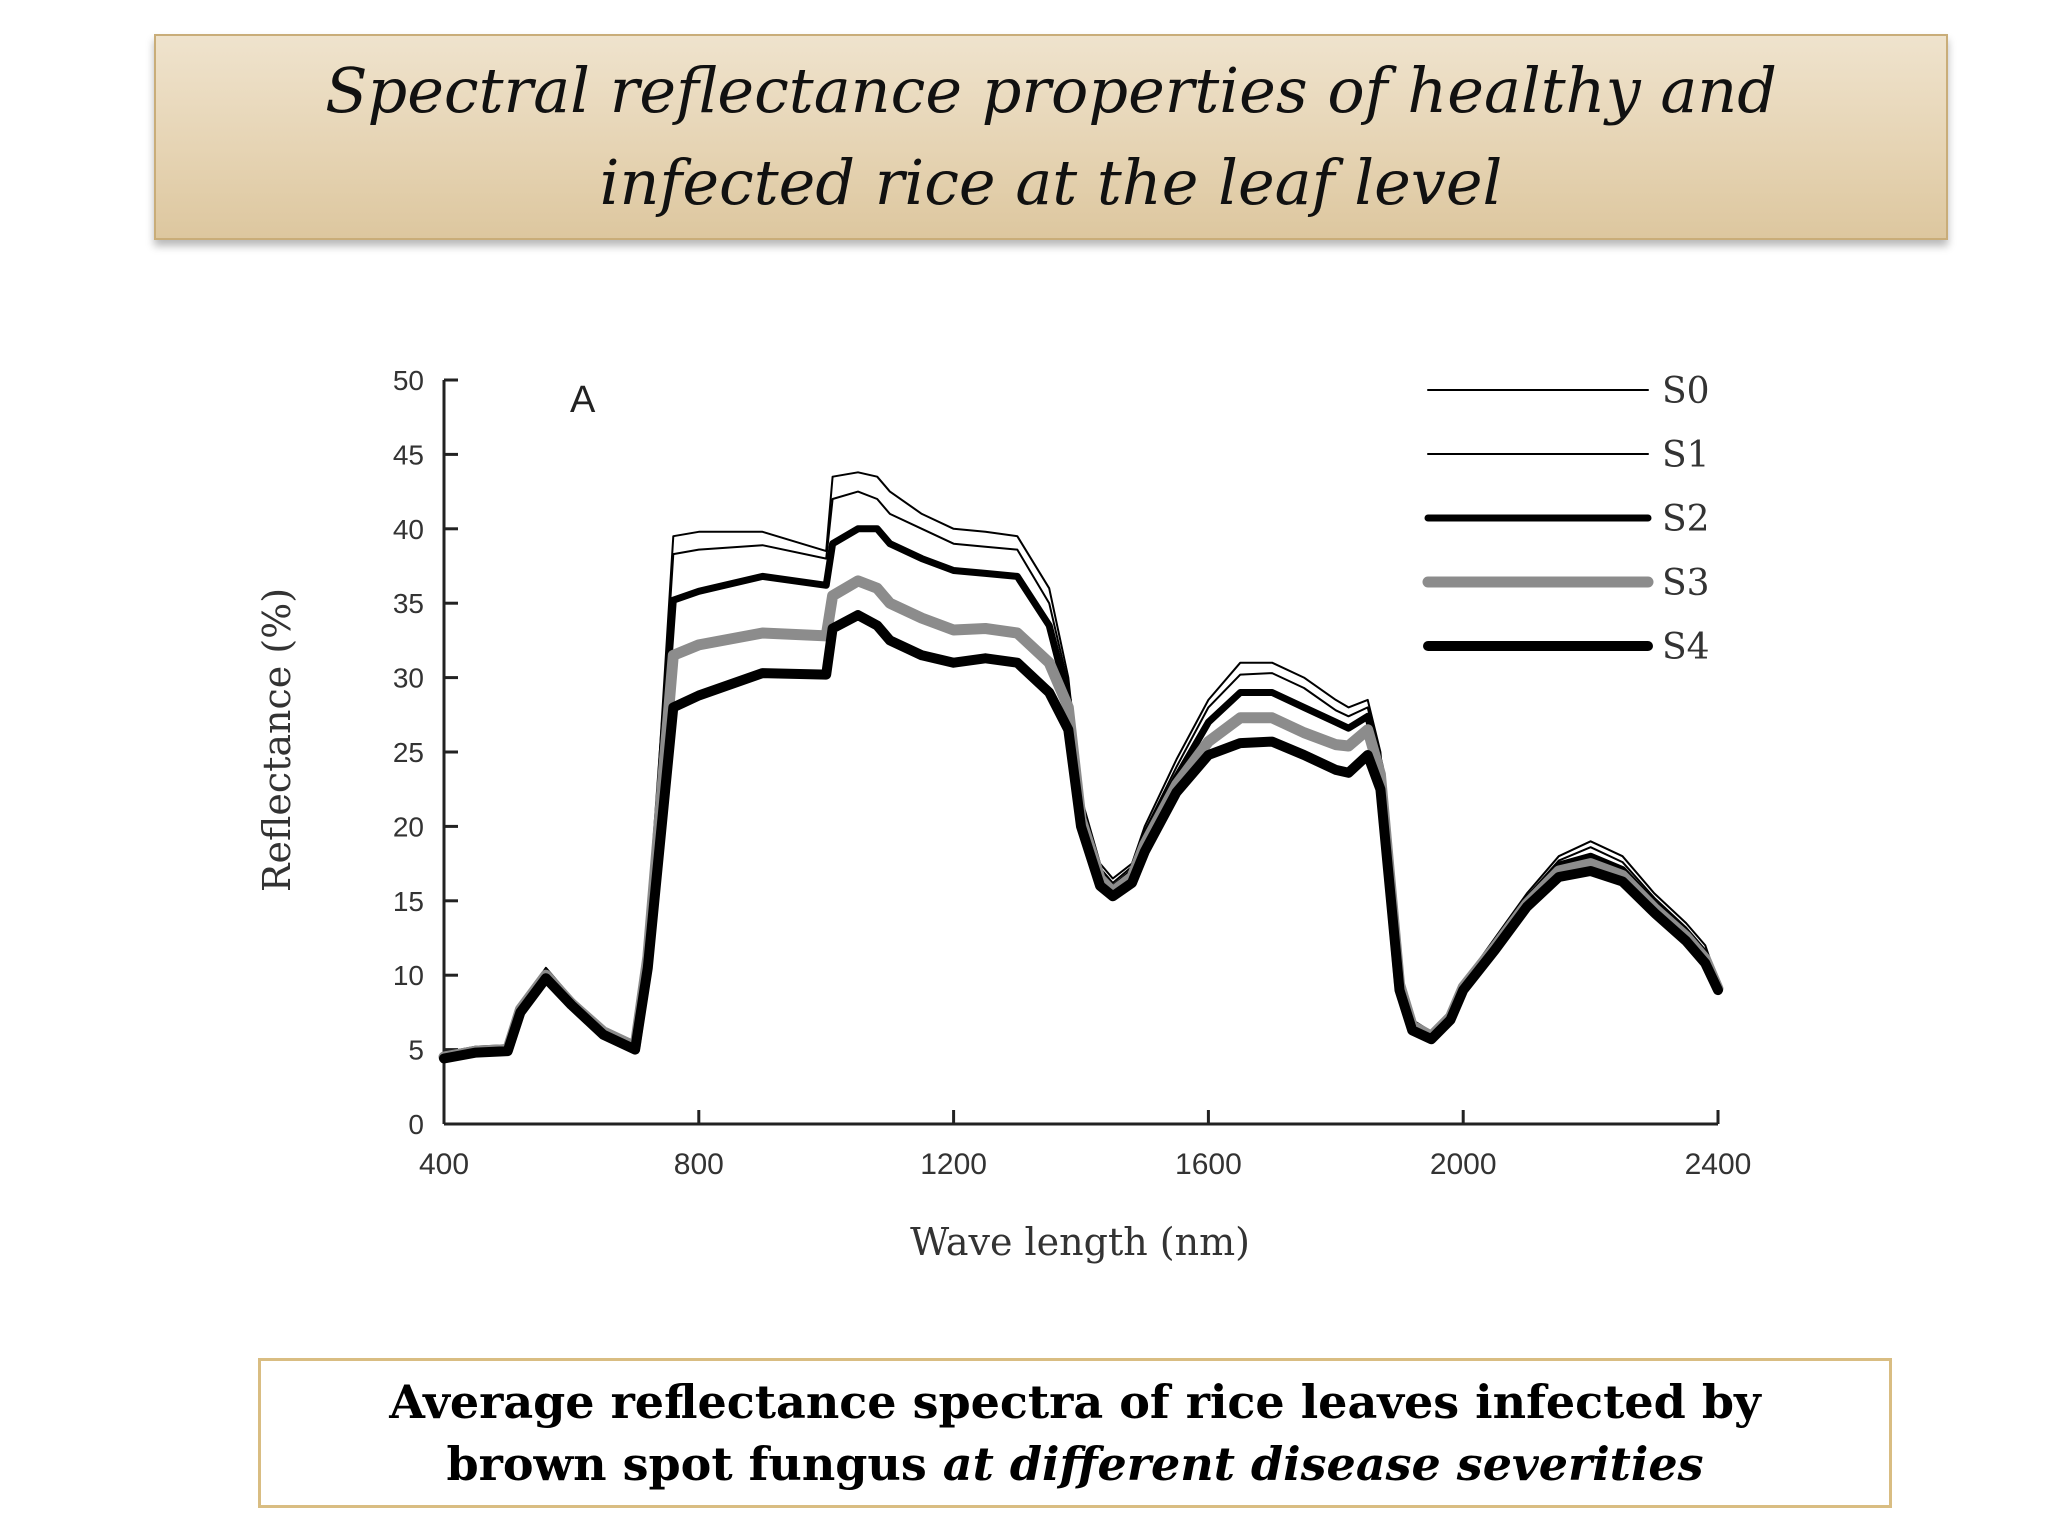 This screenshot has width=2048, height=1536. I want to click on x-tick-label: 400, so click(444, 1164).